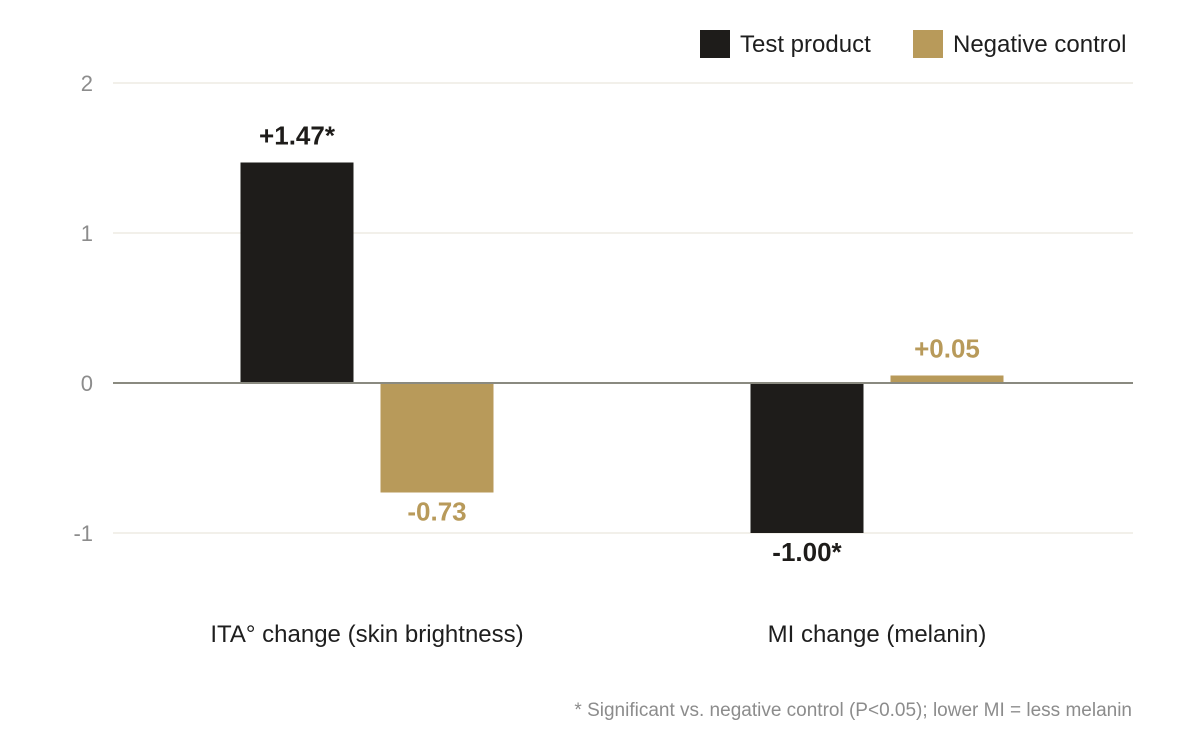 The image size is (1200, 750). Describe the element at coordinates (297, 136) in the screenshot. I see `data-label: +1.47*` at that location.